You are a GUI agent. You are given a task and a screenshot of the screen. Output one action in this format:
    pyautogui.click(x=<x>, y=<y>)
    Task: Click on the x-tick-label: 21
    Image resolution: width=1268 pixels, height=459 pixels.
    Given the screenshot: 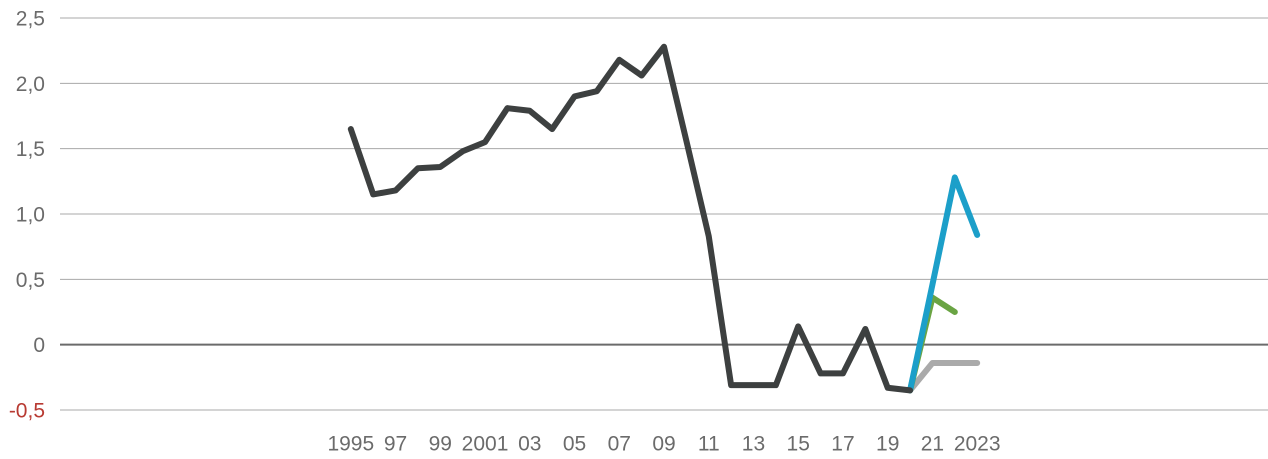 What is the action you would take?
    pyautogui.click(x=932, y=444)
    